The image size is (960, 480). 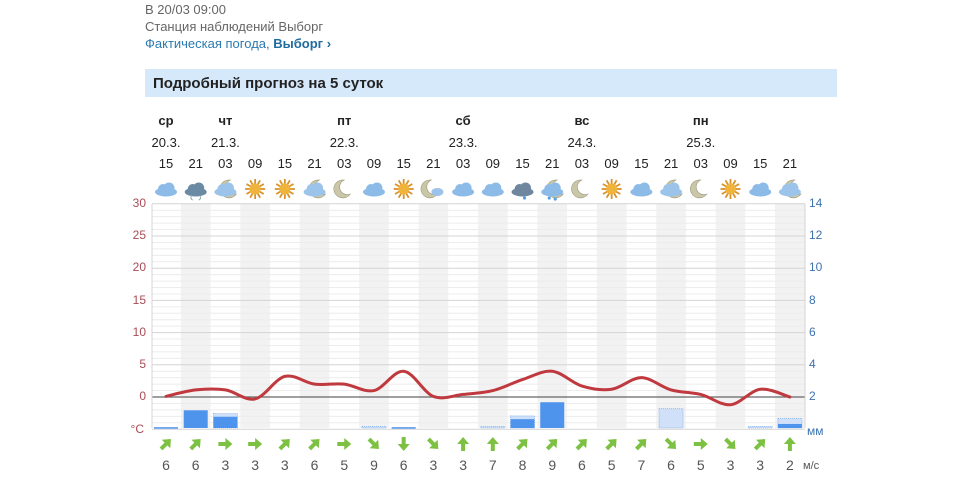 I want to click on observation-time: В 20/03 09:00, so click(x=185, y=9).